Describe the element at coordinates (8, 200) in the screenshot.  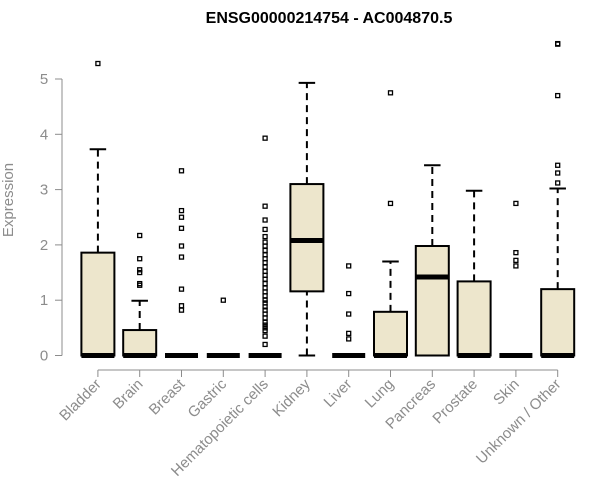
I see `y-axis-label: Expression` at that location.